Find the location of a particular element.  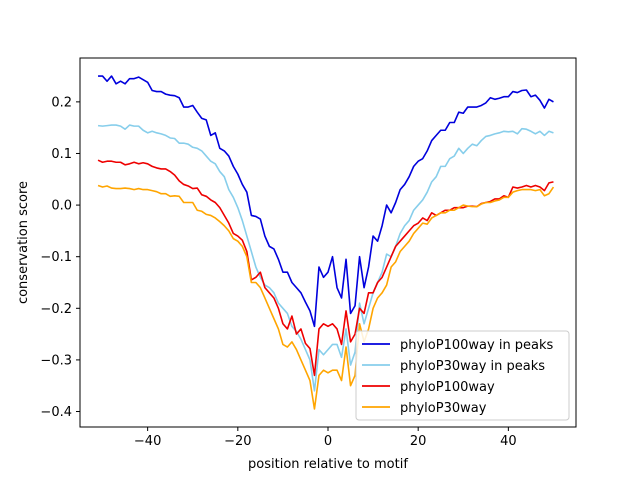

x-tick-label: −40 is located at coordinates (147, 441).